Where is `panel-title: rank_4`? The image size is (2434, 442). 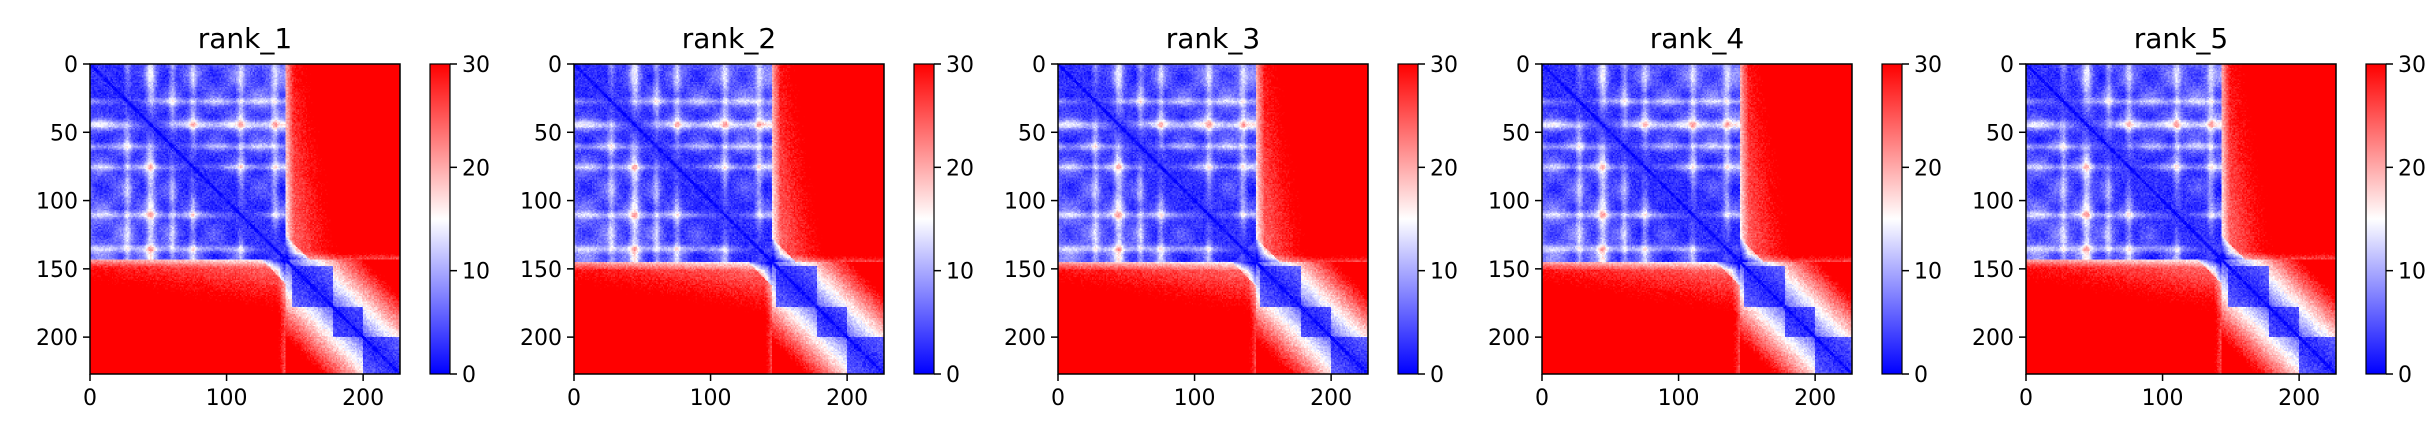
panel-title: rank_4 is located at coordinates (1697, 38).